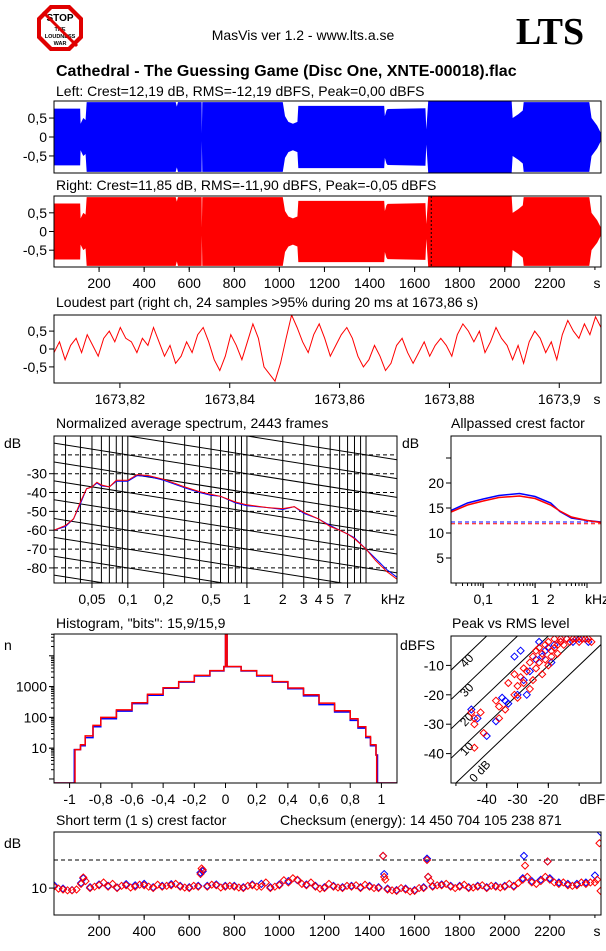 This screenshot has width=606, height=951. What do you see at coordinates (436, 483) in the screenshot?
I see `y-tick-label: 20` at bounding box center [436, 483].